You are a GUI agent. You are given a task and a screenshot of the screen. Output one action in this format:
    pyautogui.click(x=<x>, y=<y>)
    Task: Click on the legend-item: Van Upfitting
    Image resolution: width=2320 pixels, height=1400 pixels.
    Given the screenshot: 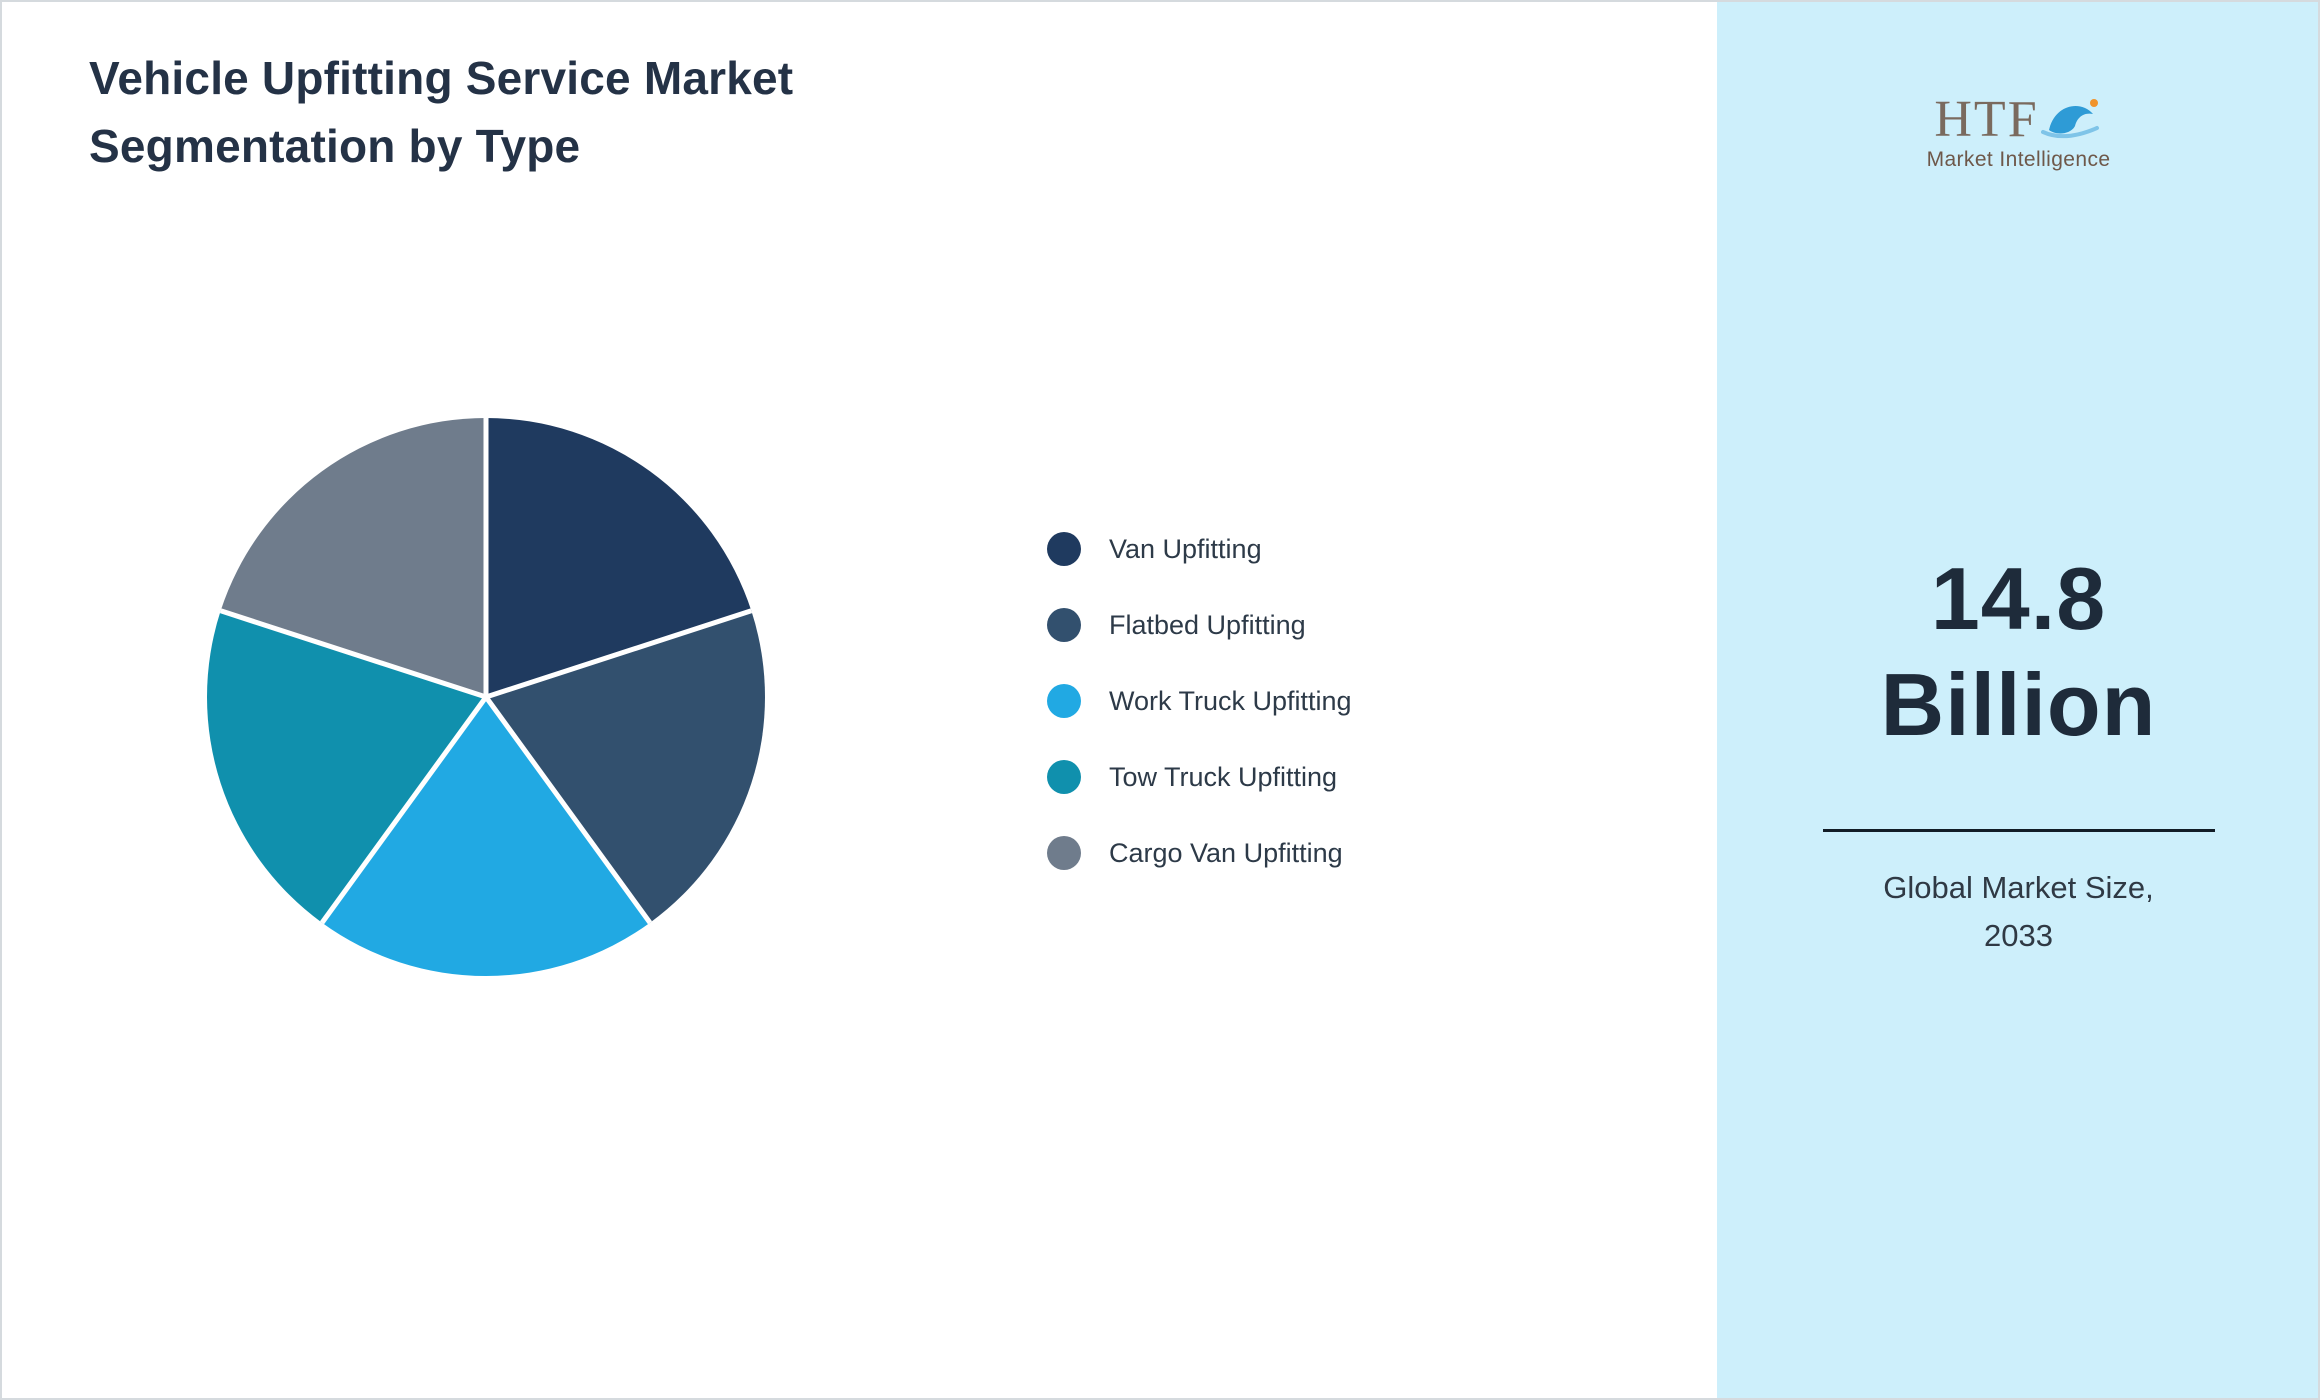 What is the action you would take?
    pyautogui.click(x=1199, y=549)
    